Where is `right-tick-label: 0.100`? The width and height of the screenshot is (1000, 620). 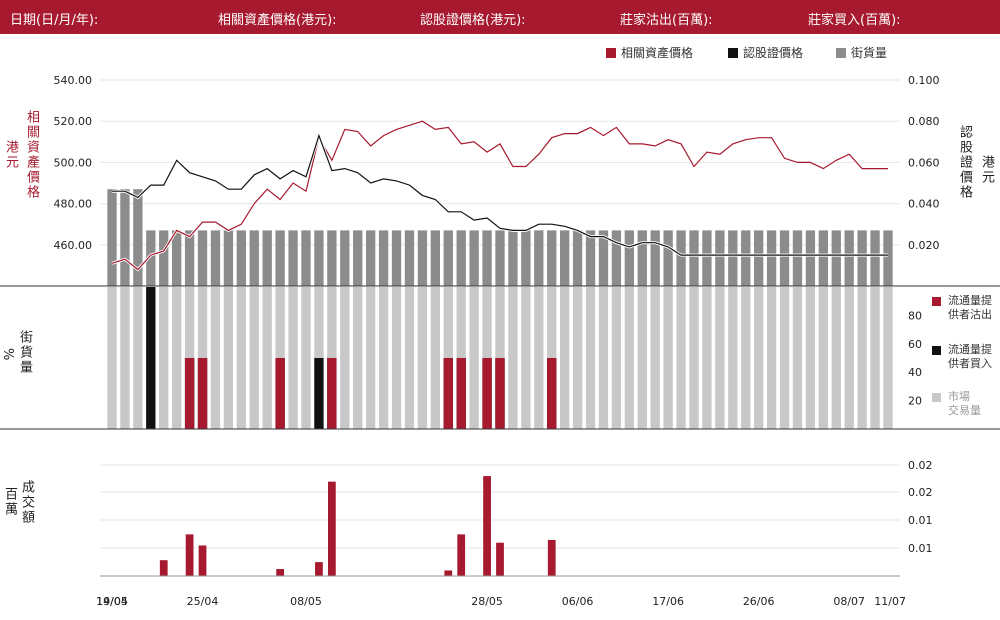
right-tick-label: 0.100 is located at coordinates (924, 80).